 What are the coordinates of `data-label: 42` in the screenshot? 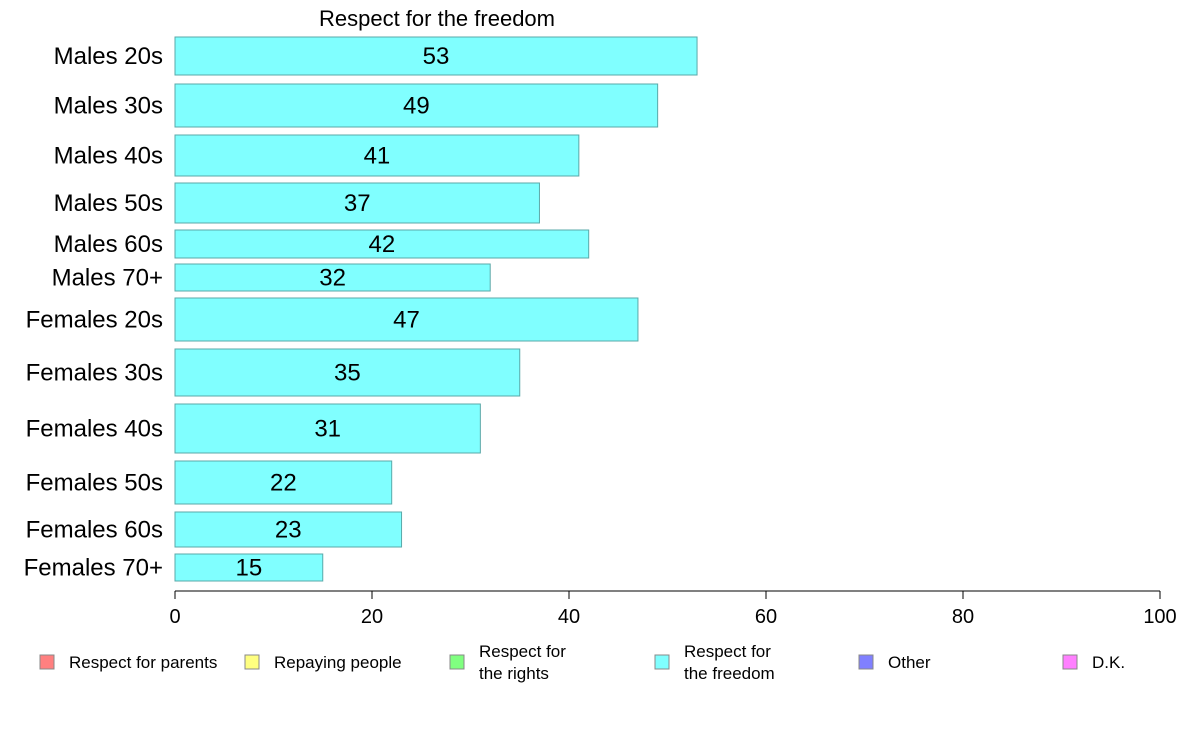 It's located at (381, 244).